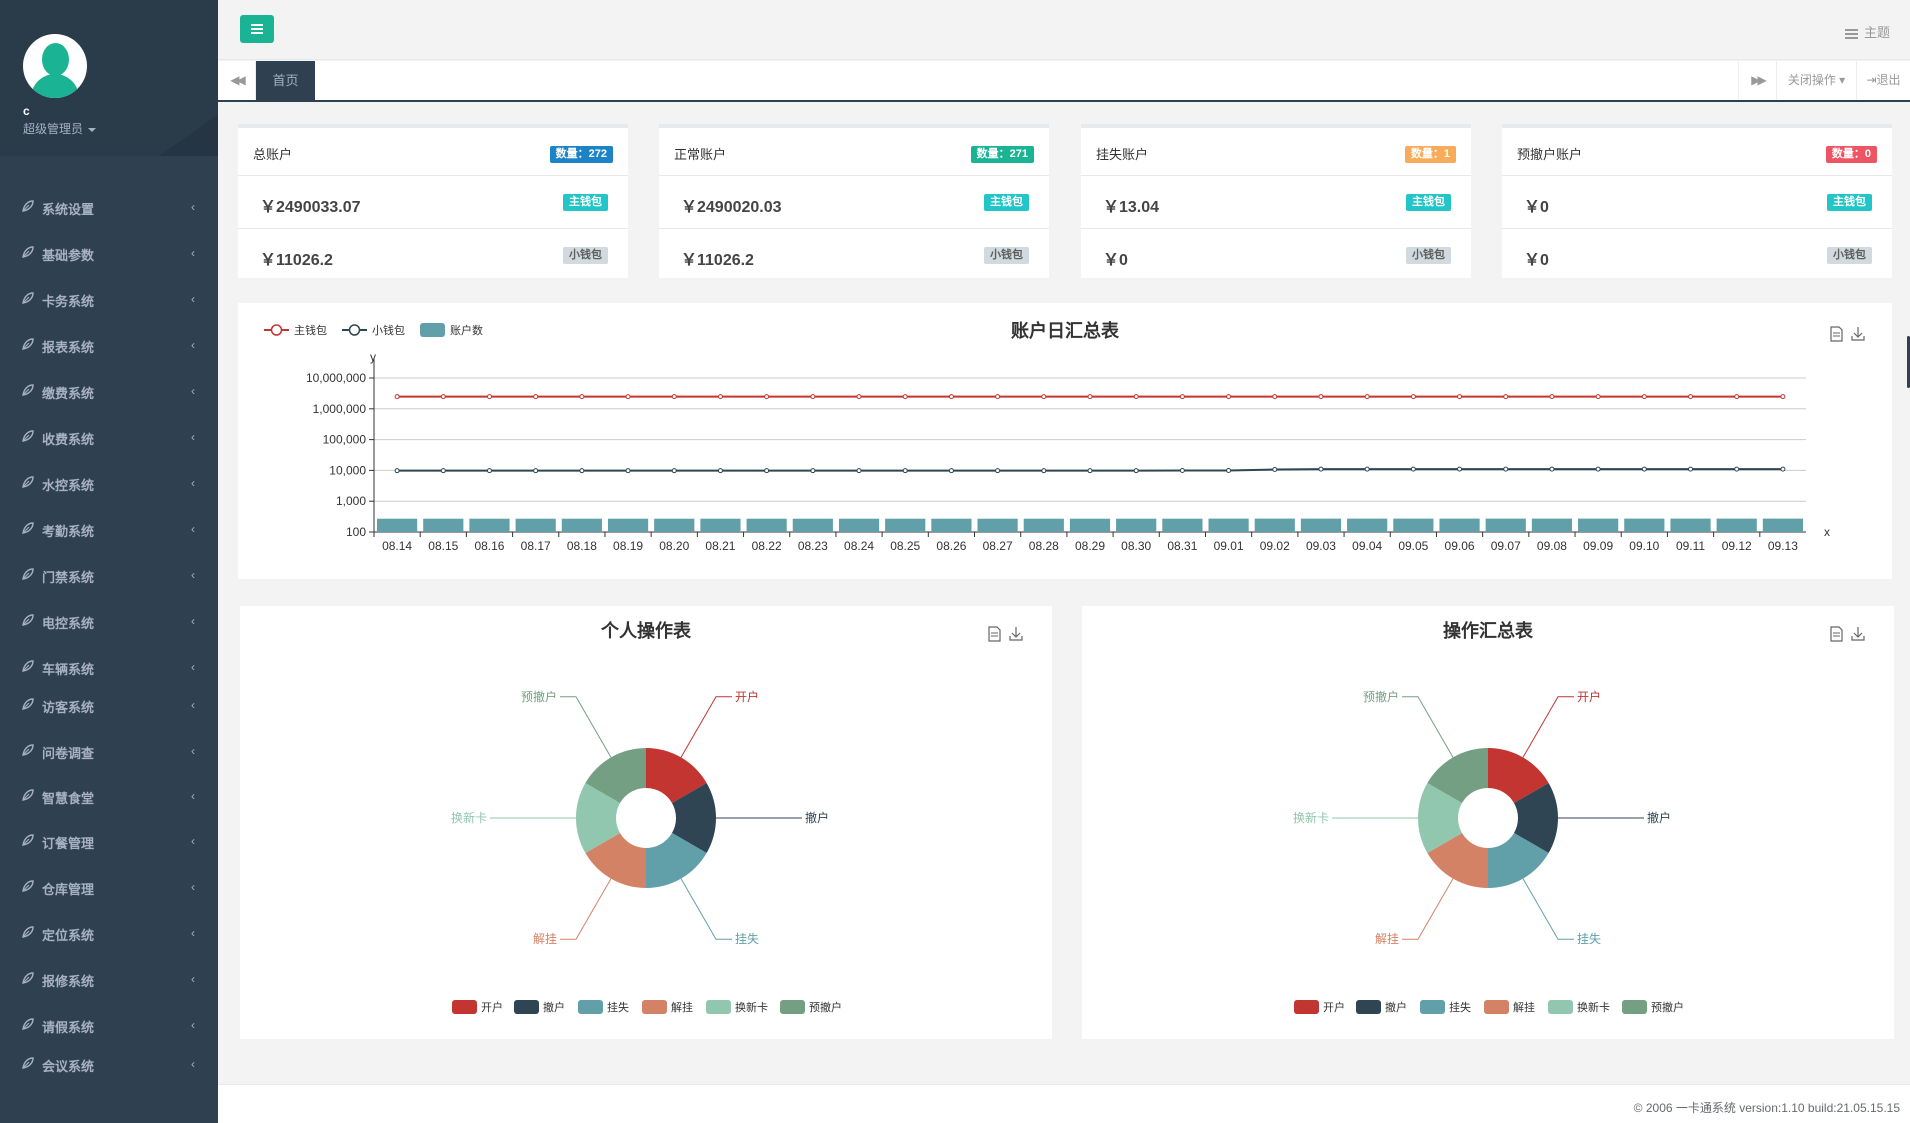 The image size is (1910, 1123). What do you see at coordinates (109, 437) in the screenshot?
I see `sidebar-item: 收费系统 ‹` at bounding box center [109, 437].